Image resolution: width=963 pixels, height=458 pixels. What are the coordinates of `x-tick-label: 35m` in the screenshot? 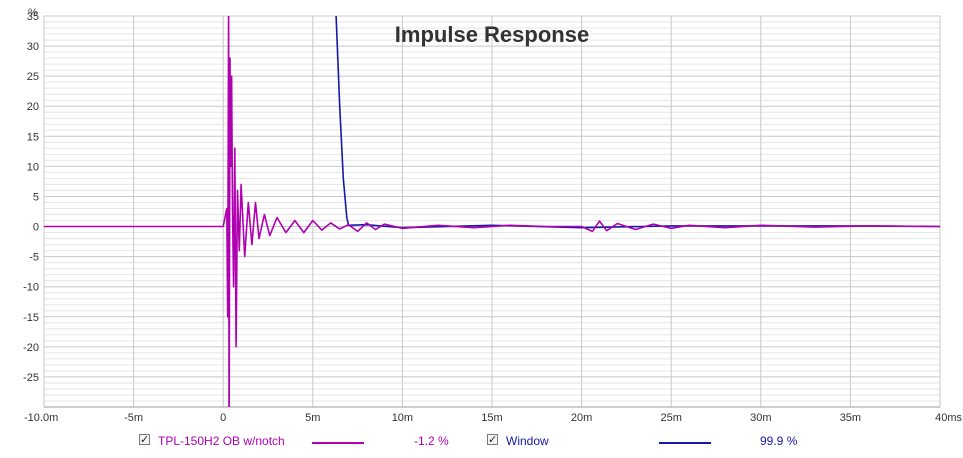 It's located at (850, 418).